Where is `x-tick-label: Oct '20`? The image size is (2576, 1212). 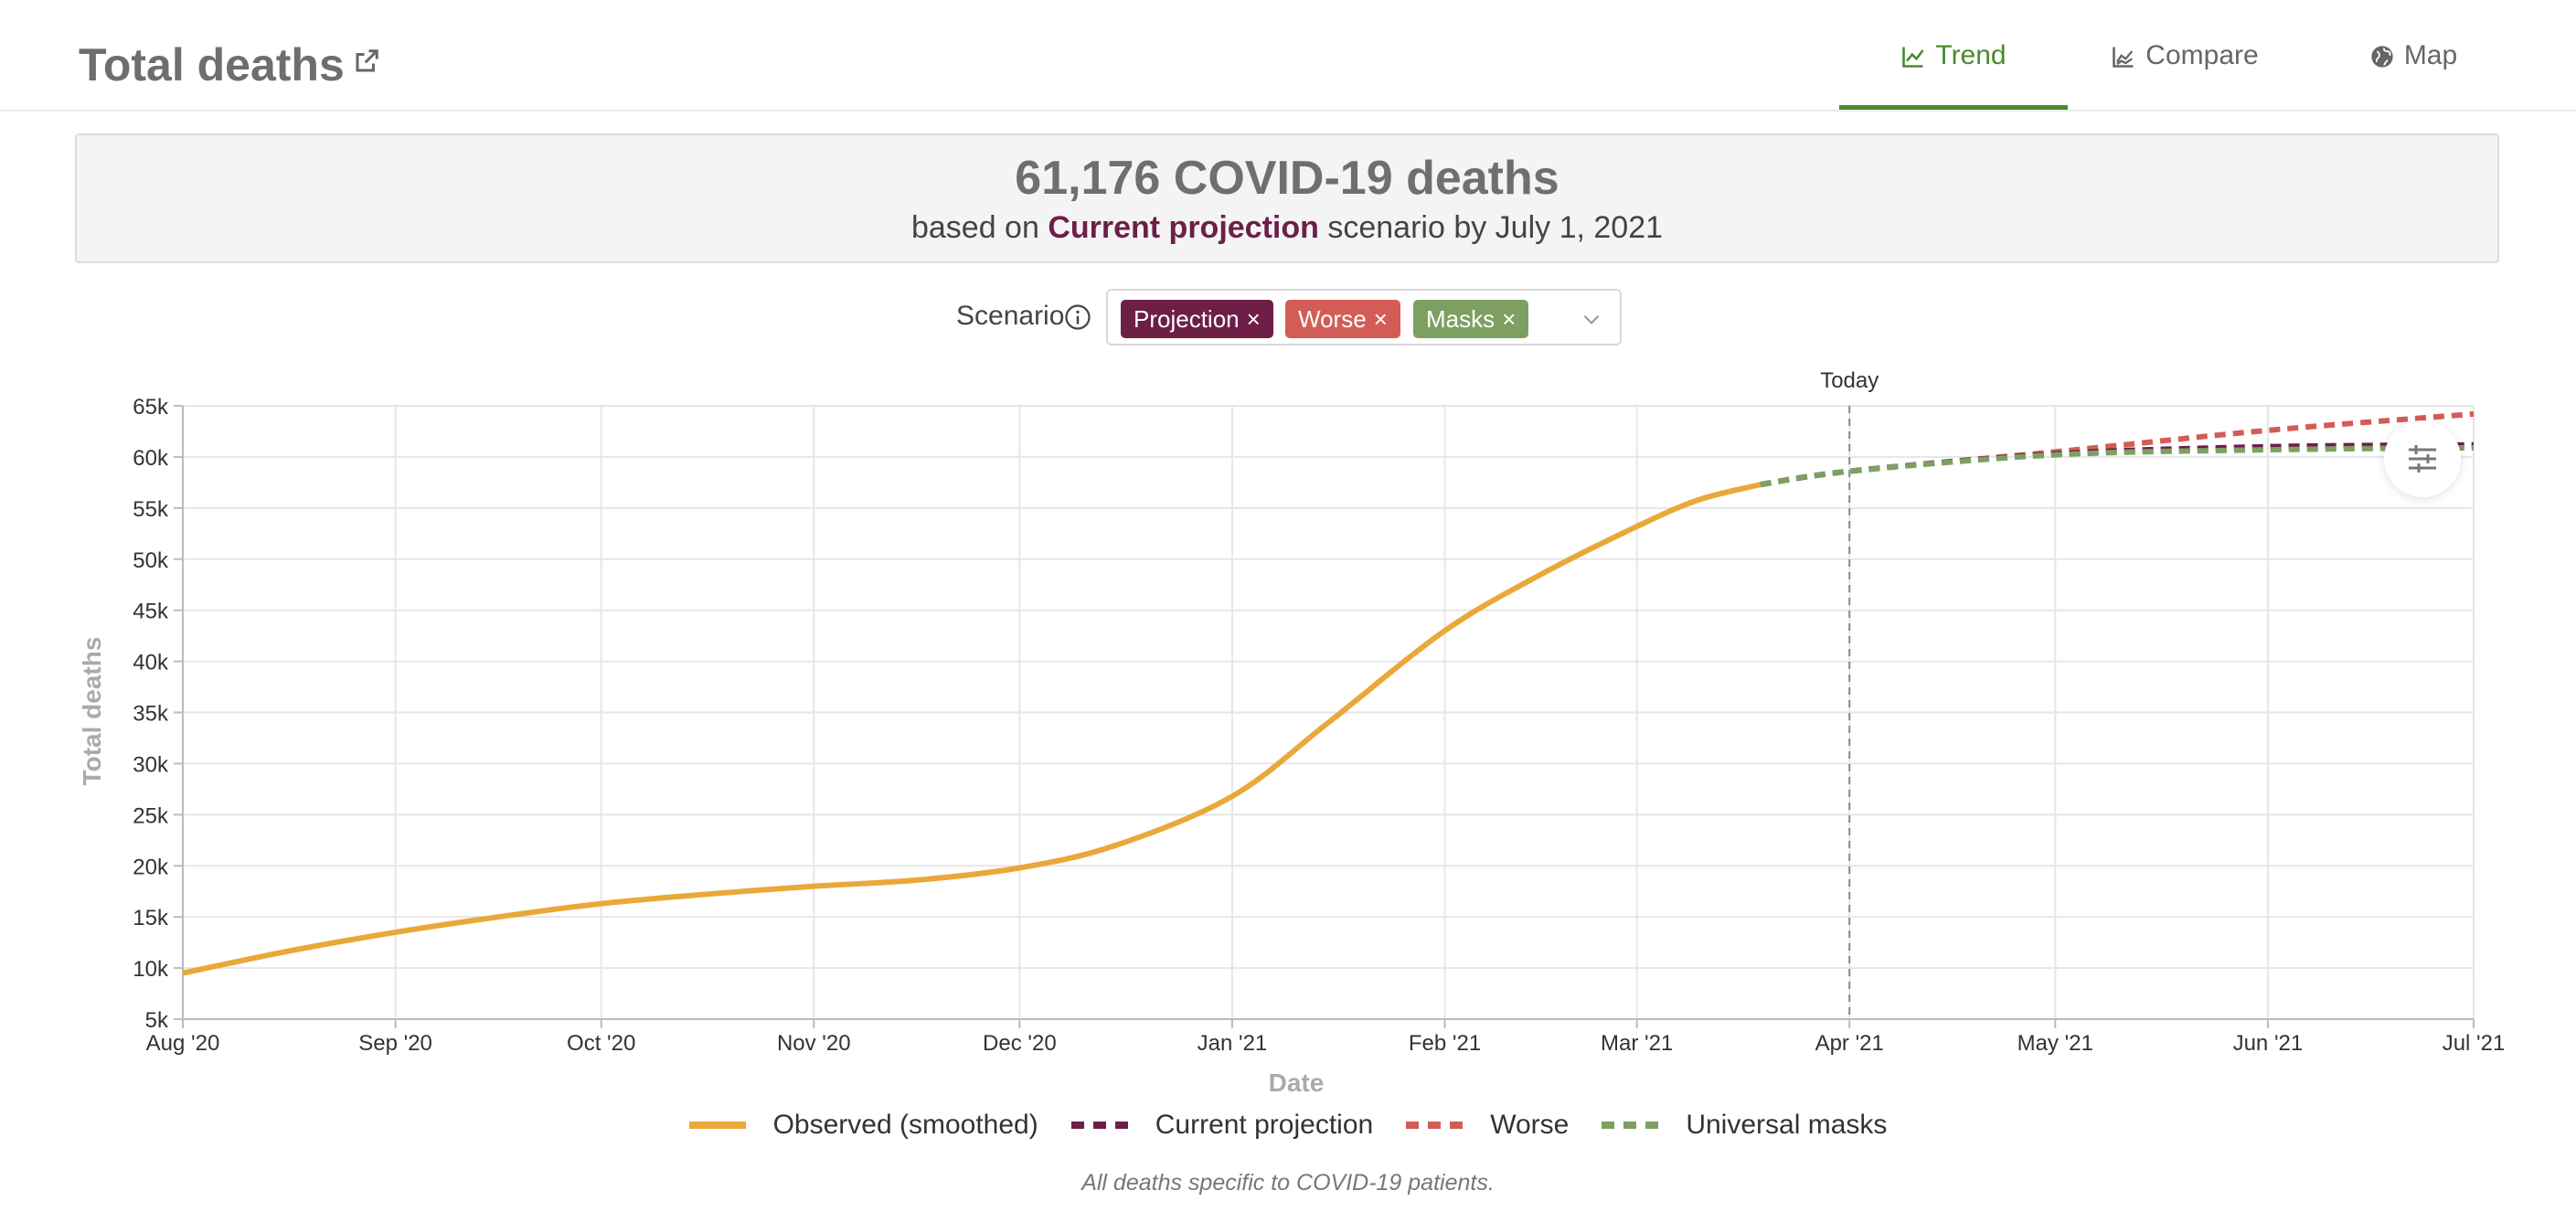 x-tick-label: Oct '20 is located at coordinates (601, 1043).